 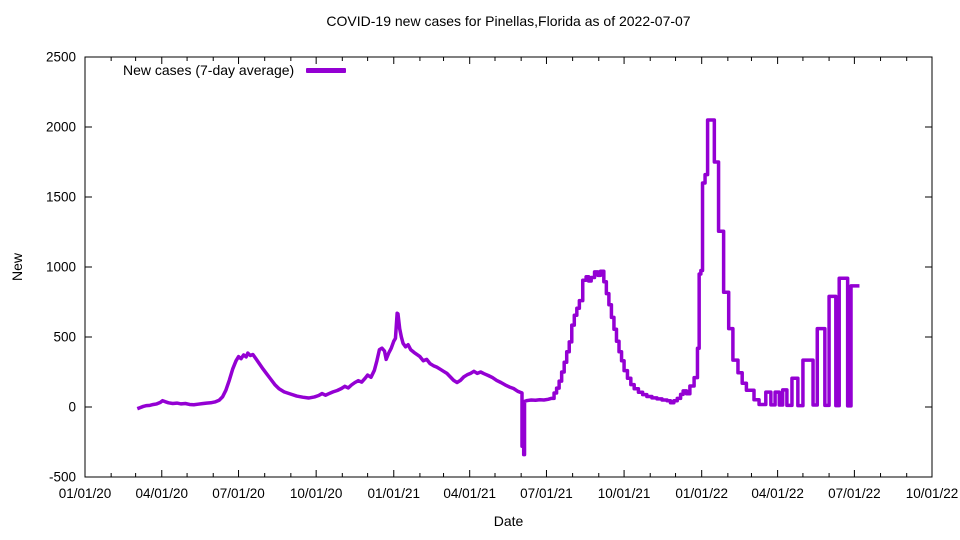 What do you see at coordinates (61, 57) in the screenshot?
I see `y-tick-label: 2500` at bounding box center [61, 57].